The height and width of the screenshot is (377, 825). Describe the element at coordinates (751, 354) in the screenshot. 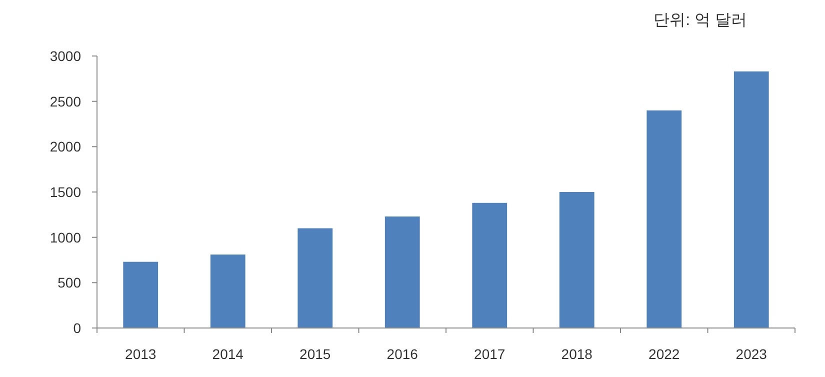

I see `xtick: 2023` at that location.